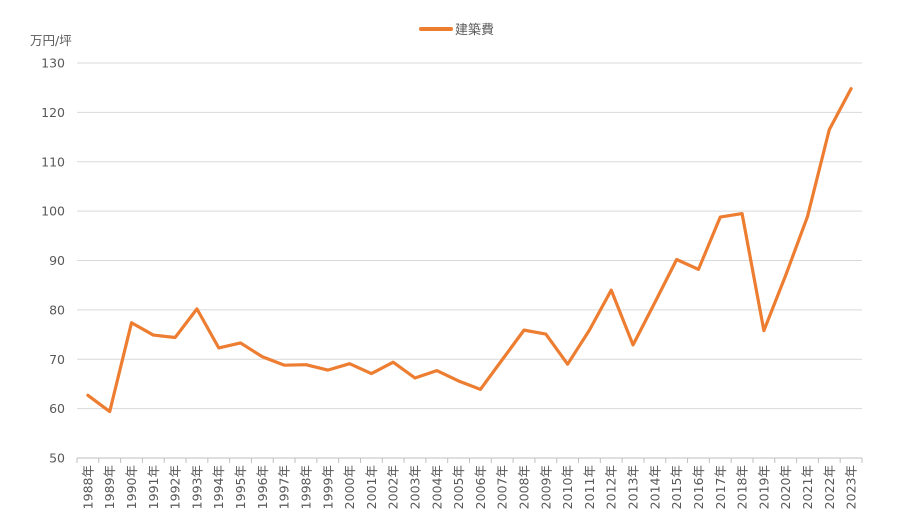  I want to click on x-tick-label: 2006年, so click(480, 487).